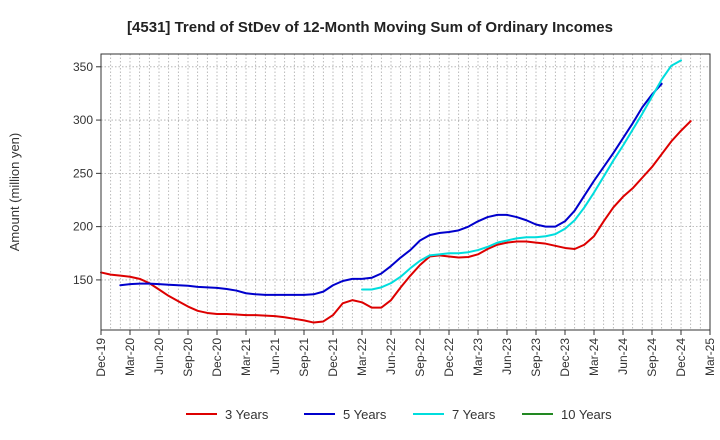  Describe the element at coordinates (247, 414) in the screenshot. I see `legend-label-1: 3 Years` at that location.